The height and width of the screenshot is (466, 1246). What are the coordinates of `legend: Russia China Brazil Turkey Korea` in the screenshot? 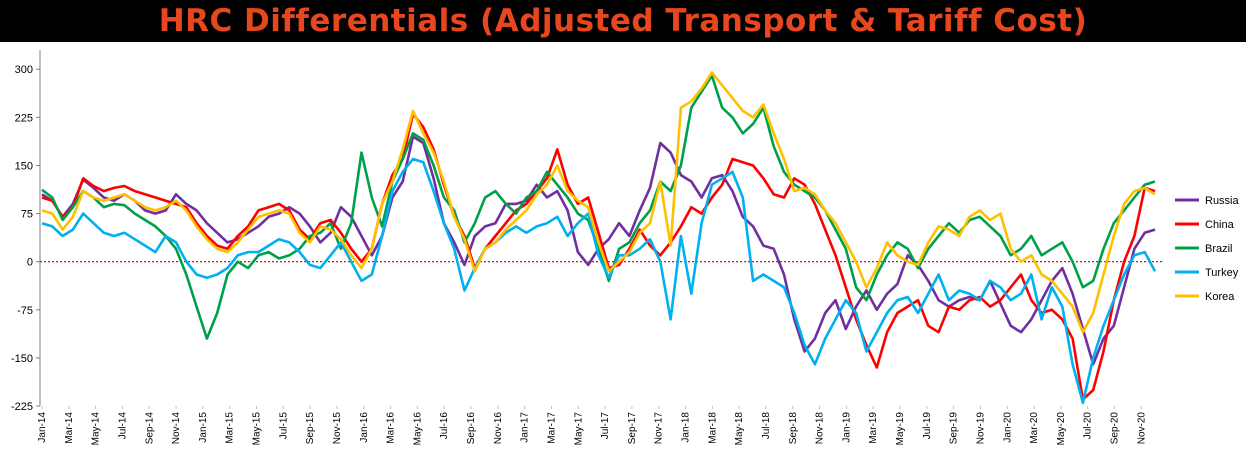 It's located at (1207, 249).